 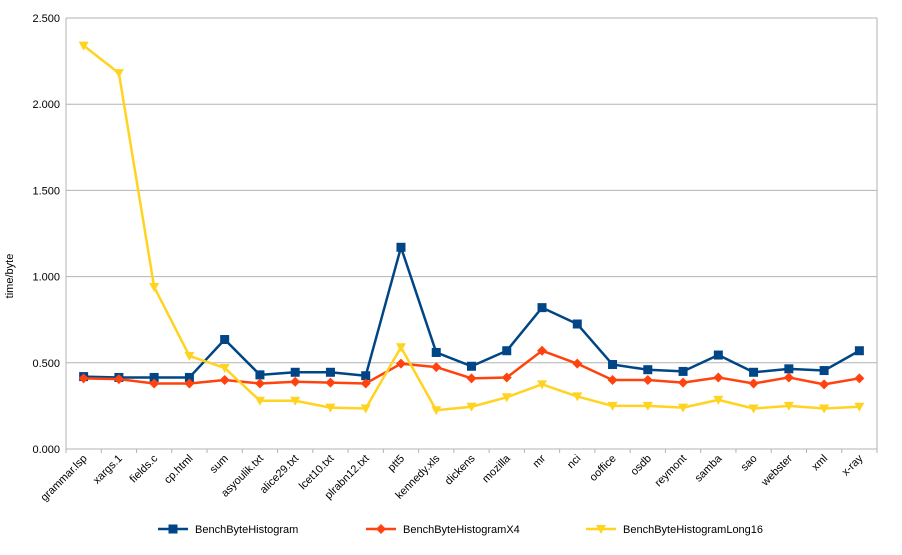 What do you see at coordinates (10, 276) in the screenshot?
I see `y-axis-title: time/byte` at bounding box center [10, 276].